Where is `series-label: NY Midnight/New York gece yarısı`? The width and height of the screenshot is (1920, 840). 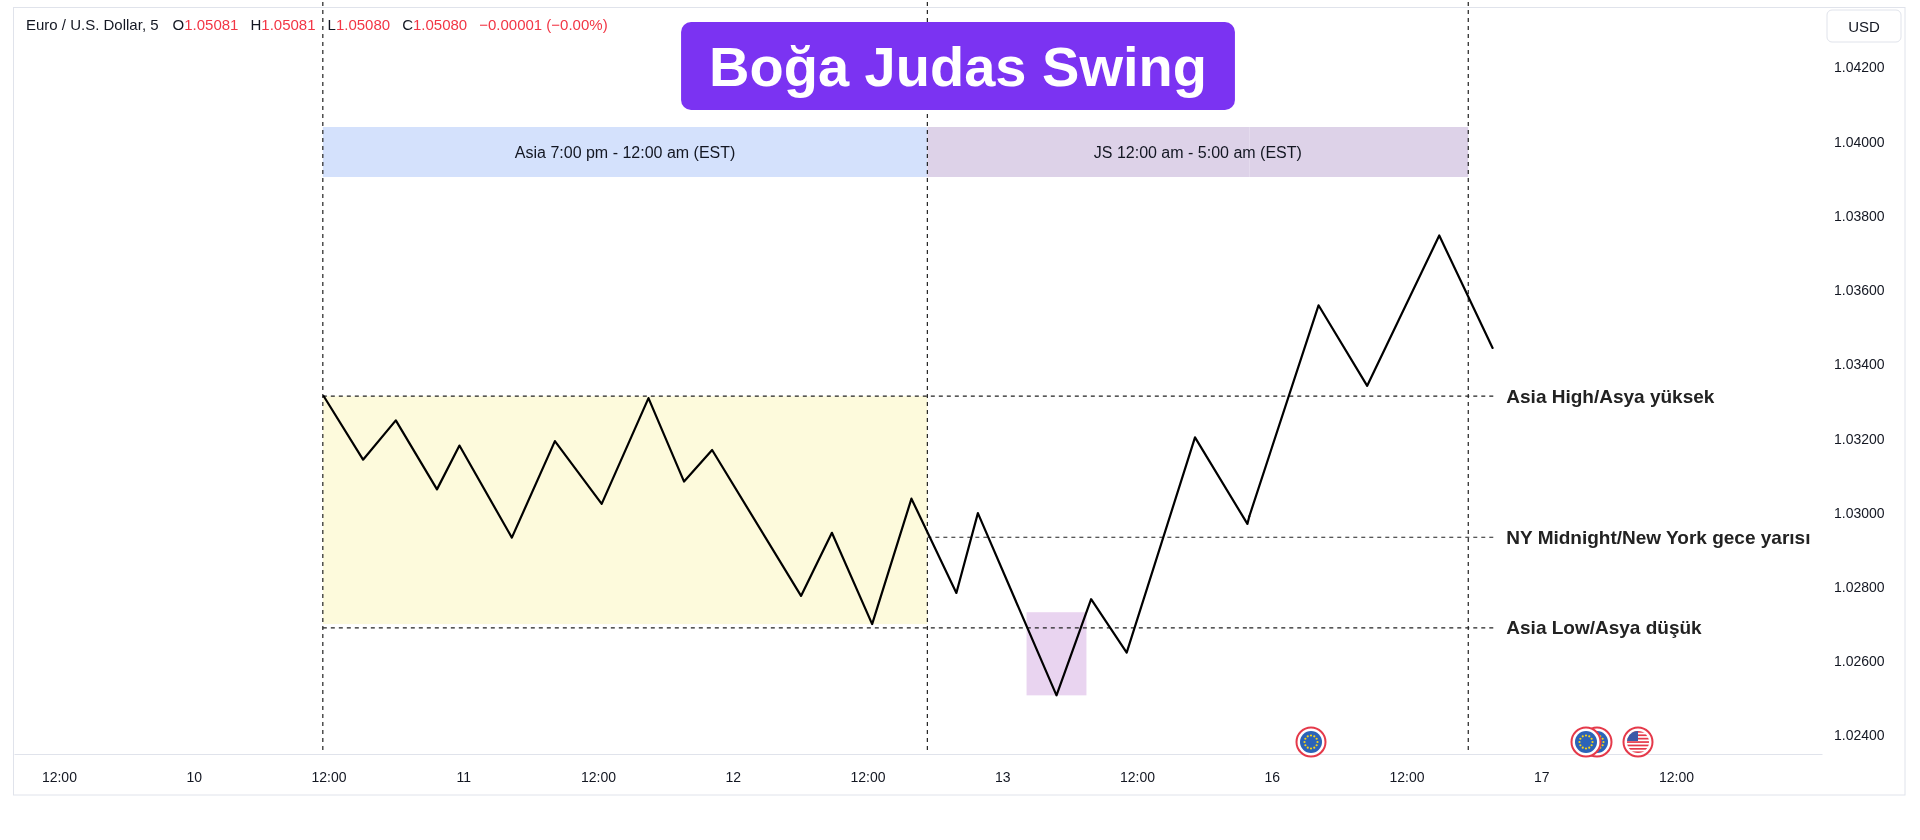 series-label: NY Midnight/New York gece yarısı is located at coordinates (1658, 537).